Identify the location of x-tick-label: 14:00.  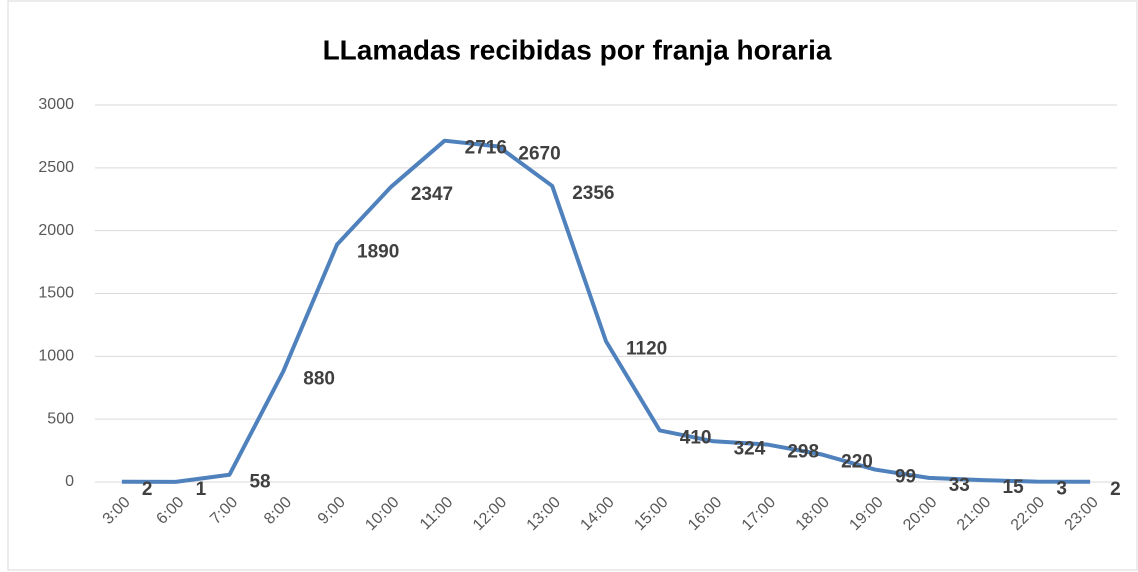
(597, 514).